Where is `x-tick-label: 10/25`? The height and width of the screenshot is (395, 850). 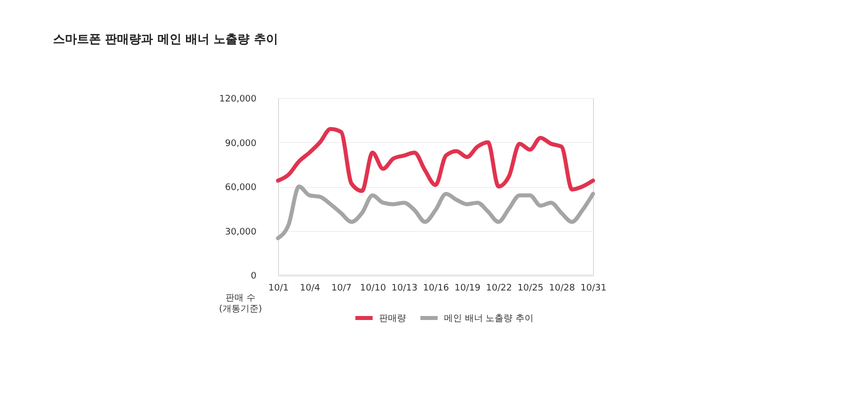
x-tick-label: 10/25 is located at coordinates (531, 289).